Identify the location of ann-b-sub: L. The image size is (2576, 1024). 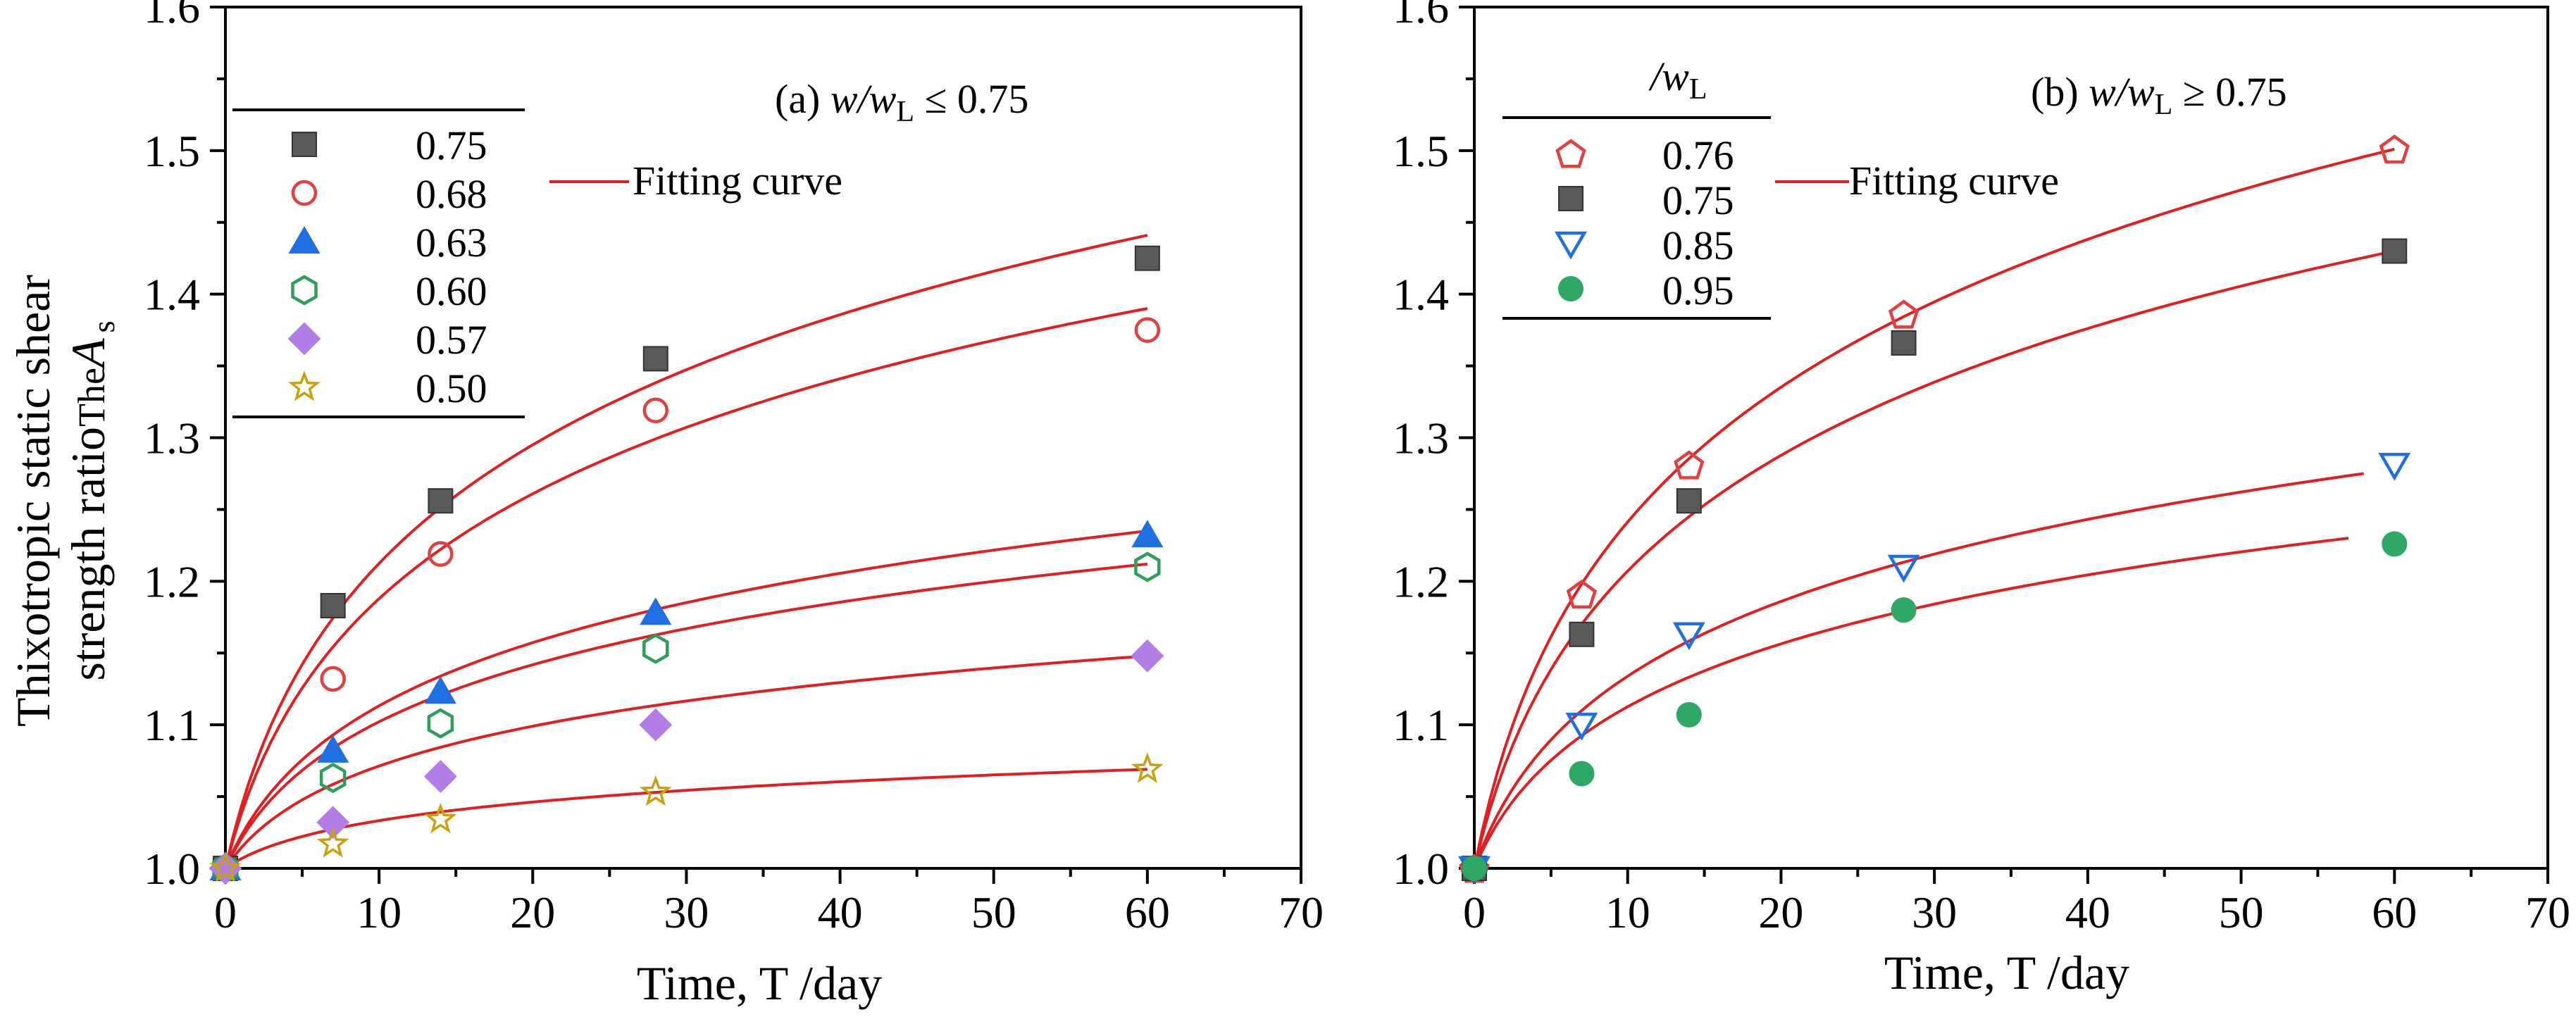
(2164, 105).